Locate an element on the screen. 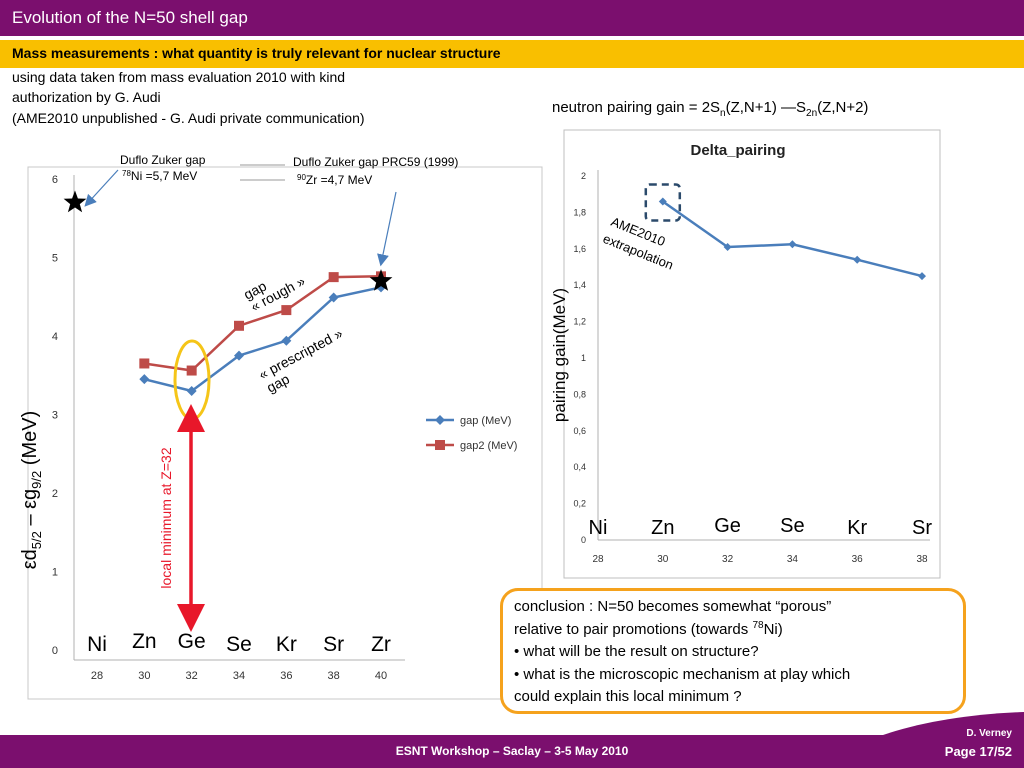 This screenshot has width=1024, height=768. y-tick-label: 1,6 is located at coordinates (579, 249).